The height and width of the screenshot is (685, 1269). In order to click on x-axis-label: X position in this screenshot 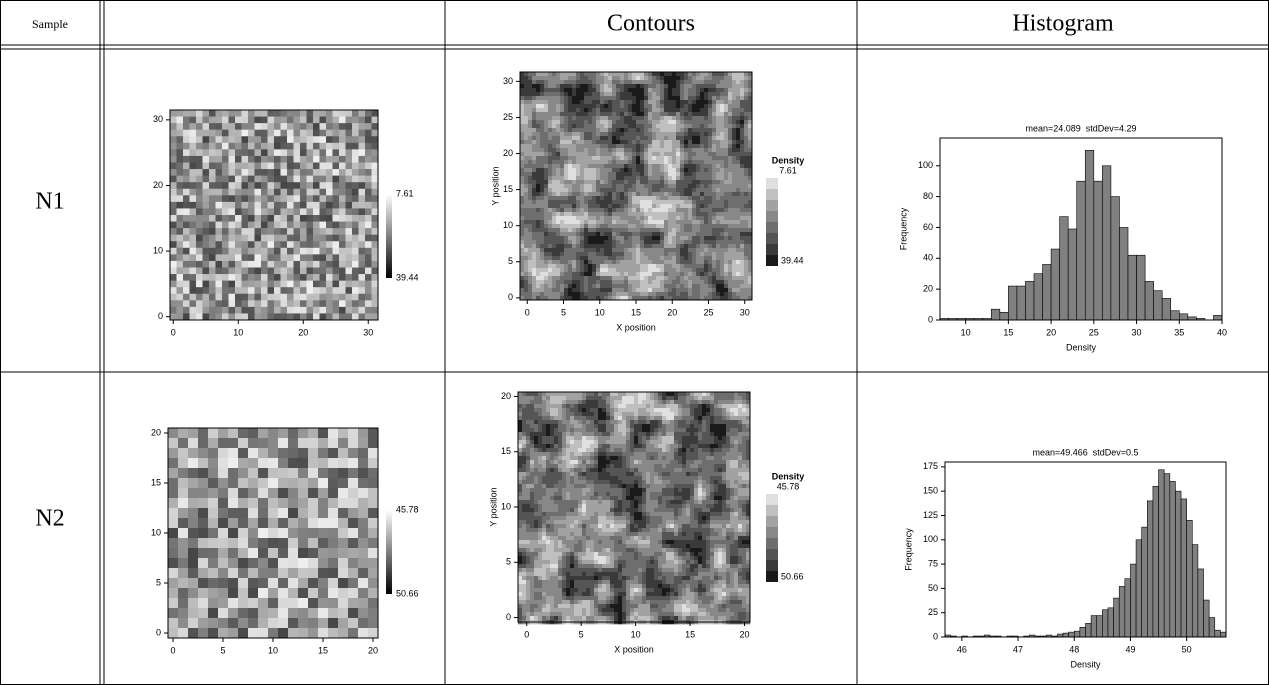, I will do `click(636, 327)`.